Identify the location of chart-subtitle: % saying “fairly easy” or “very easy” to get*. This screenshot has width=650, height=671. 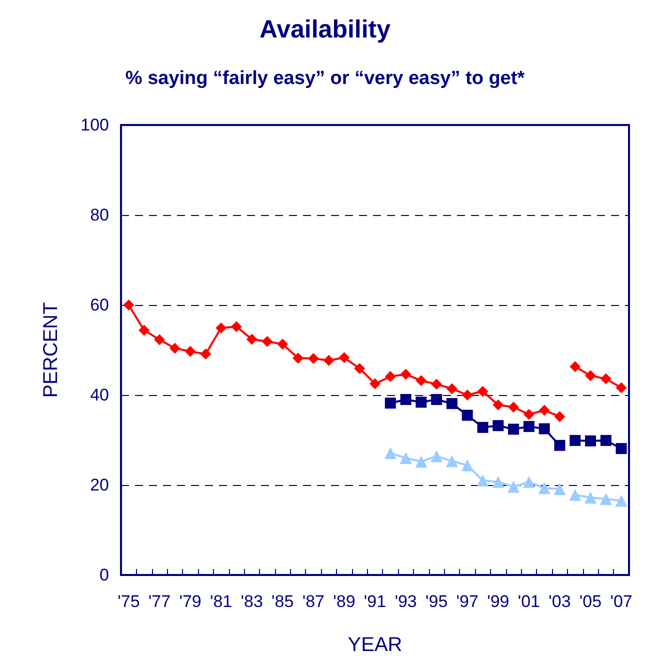
(325, 78).